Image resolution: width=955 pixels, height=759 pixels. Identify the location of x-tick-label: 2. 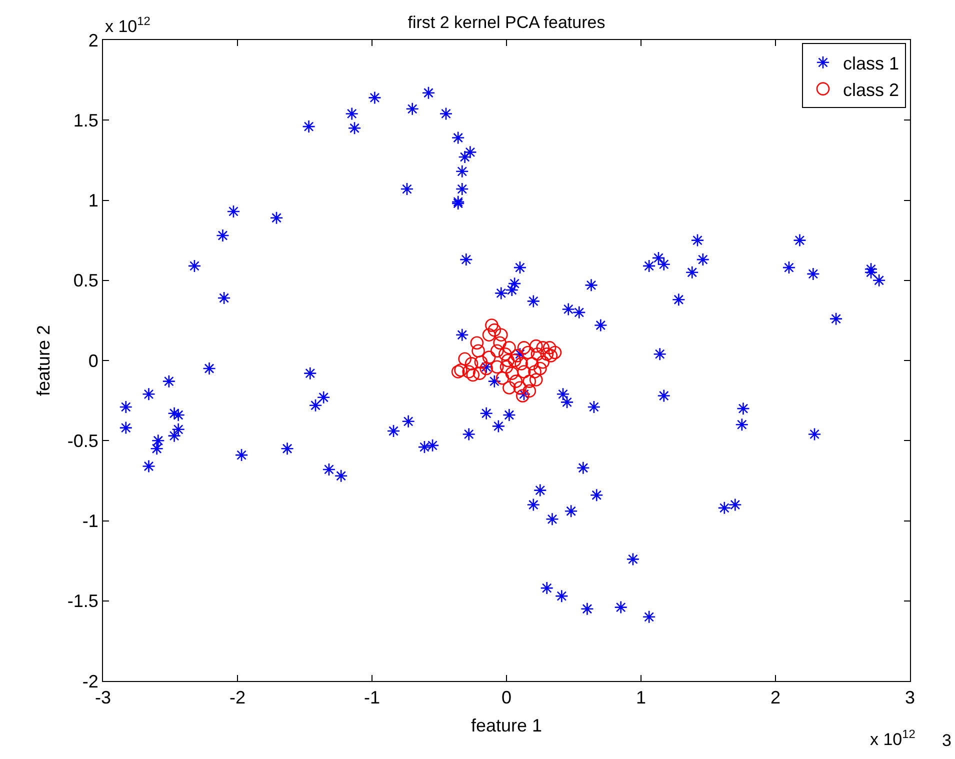
(775, 698).